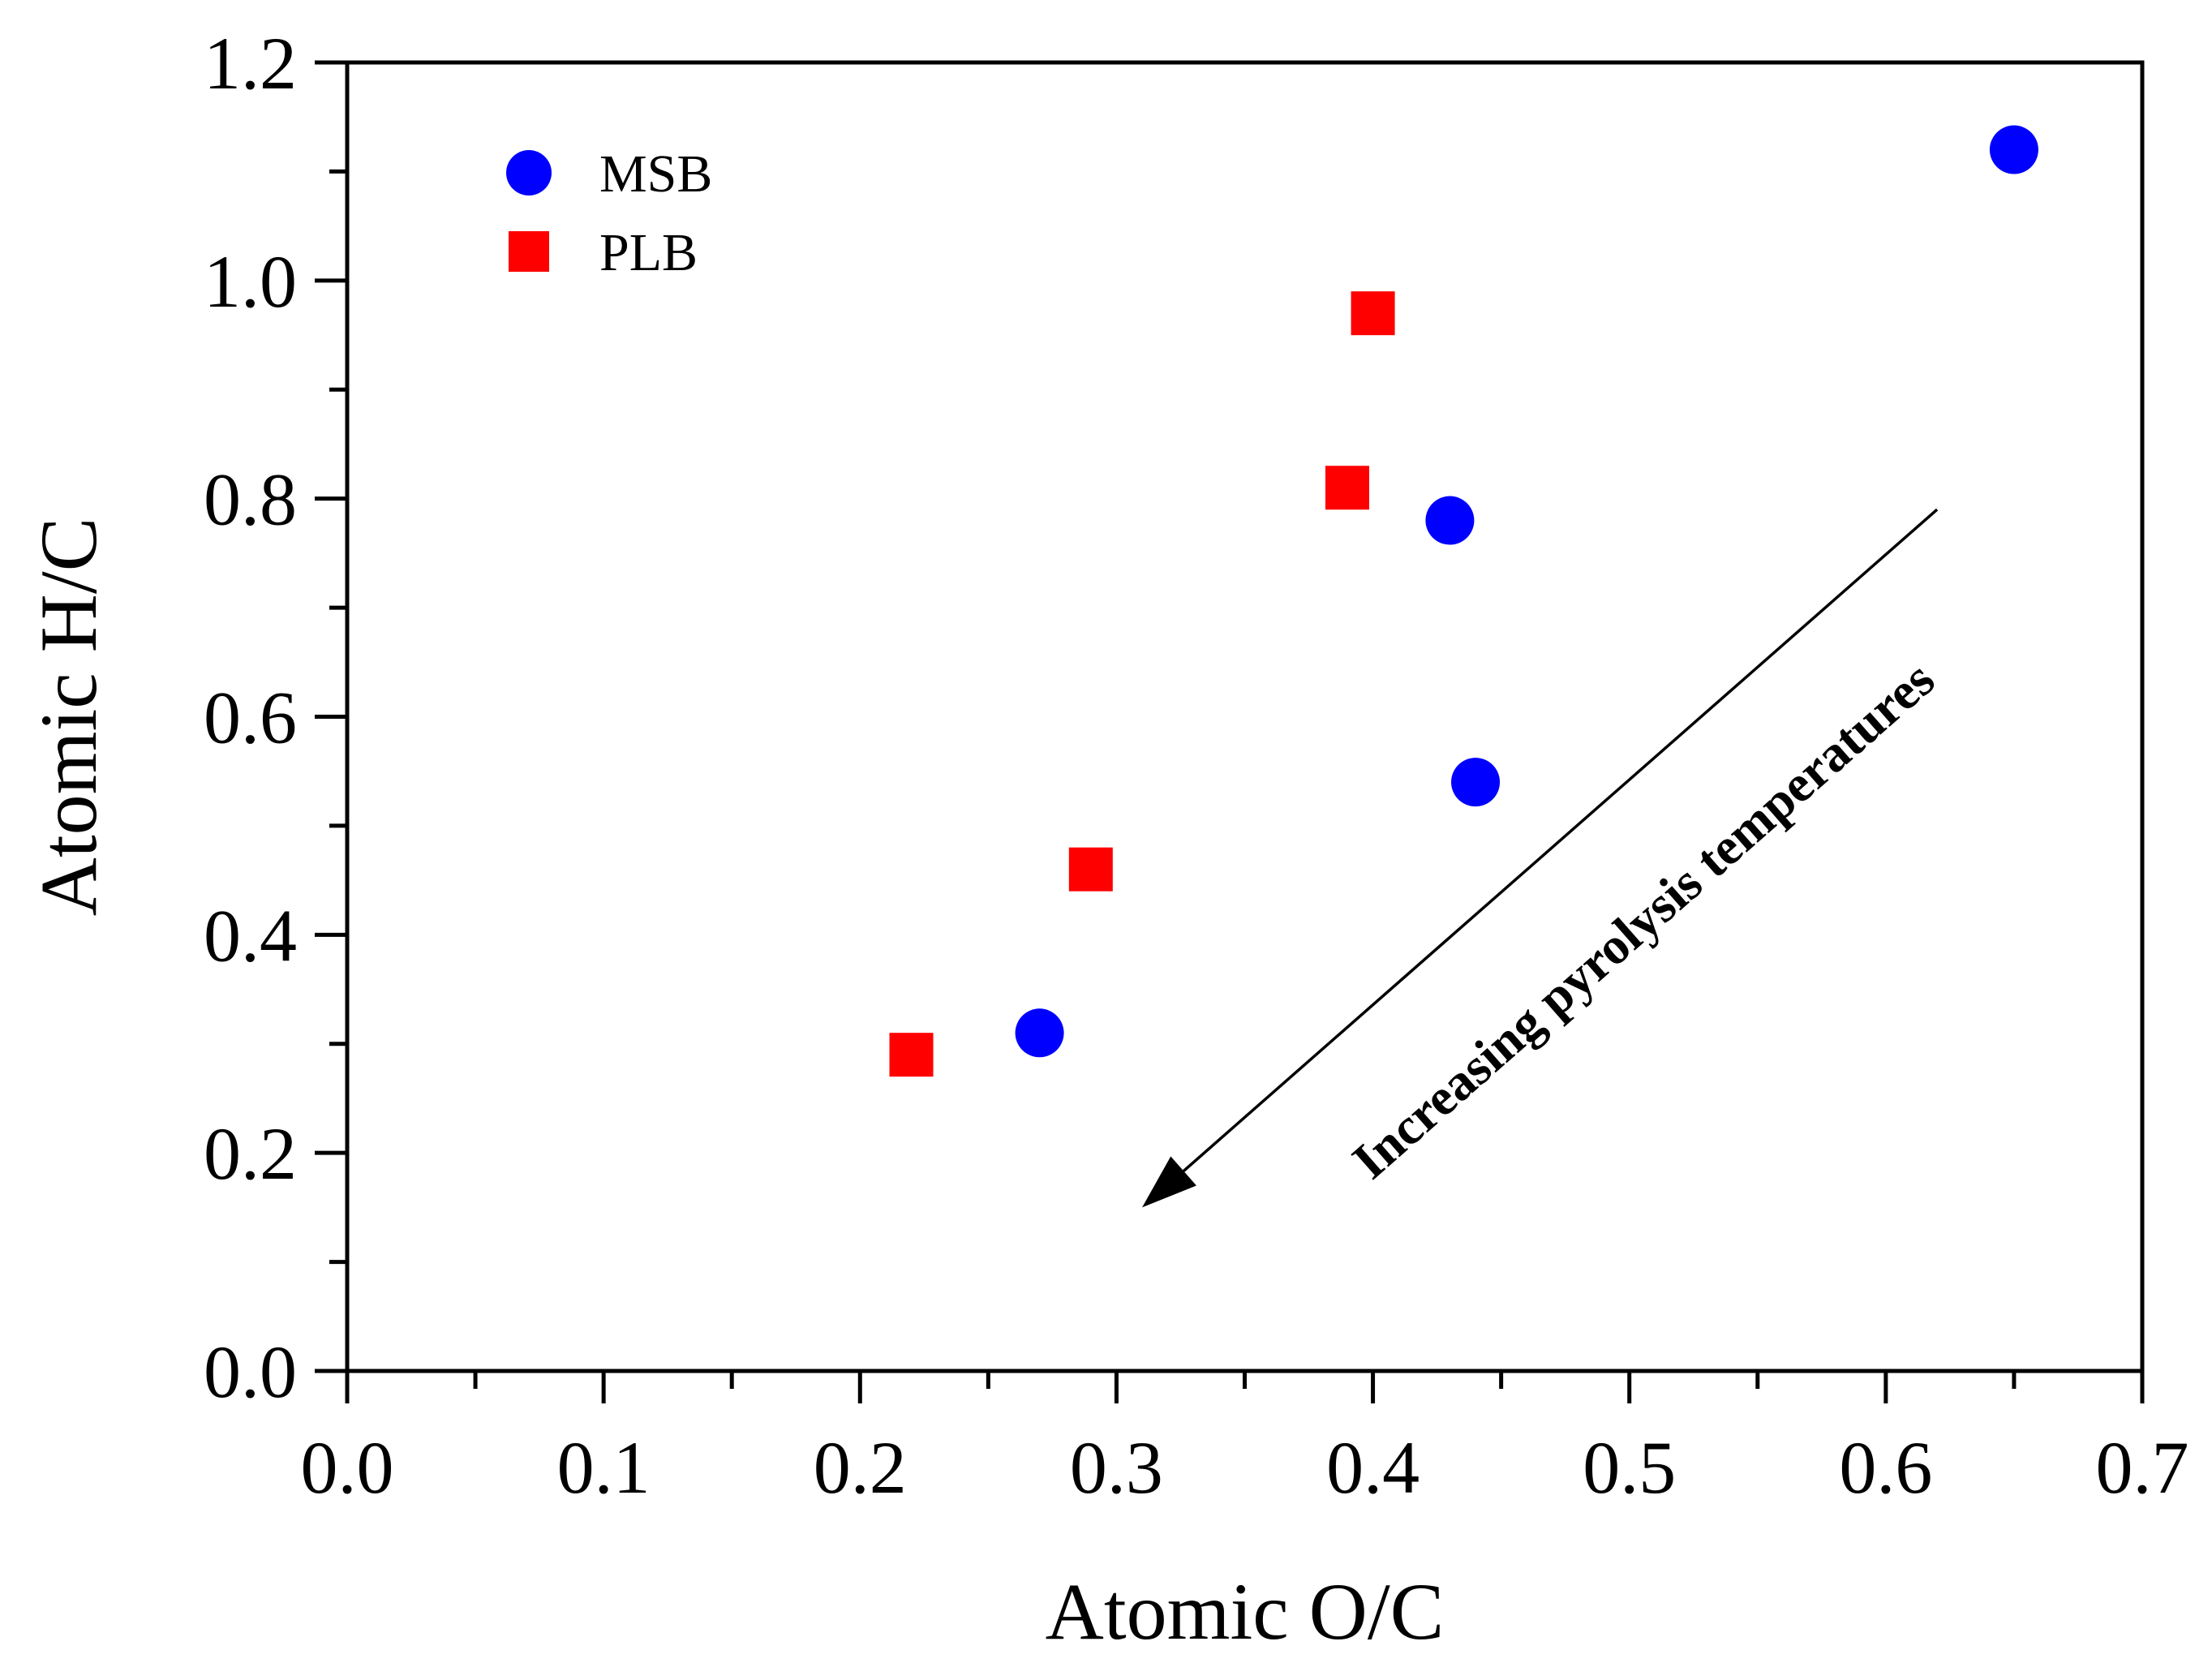 This screenshot has width=2212, height=1663. What do you see at coordinates (609, 213) in the screenshot?
I see `legend: MSB PLB` at bounding box center [609, 213].